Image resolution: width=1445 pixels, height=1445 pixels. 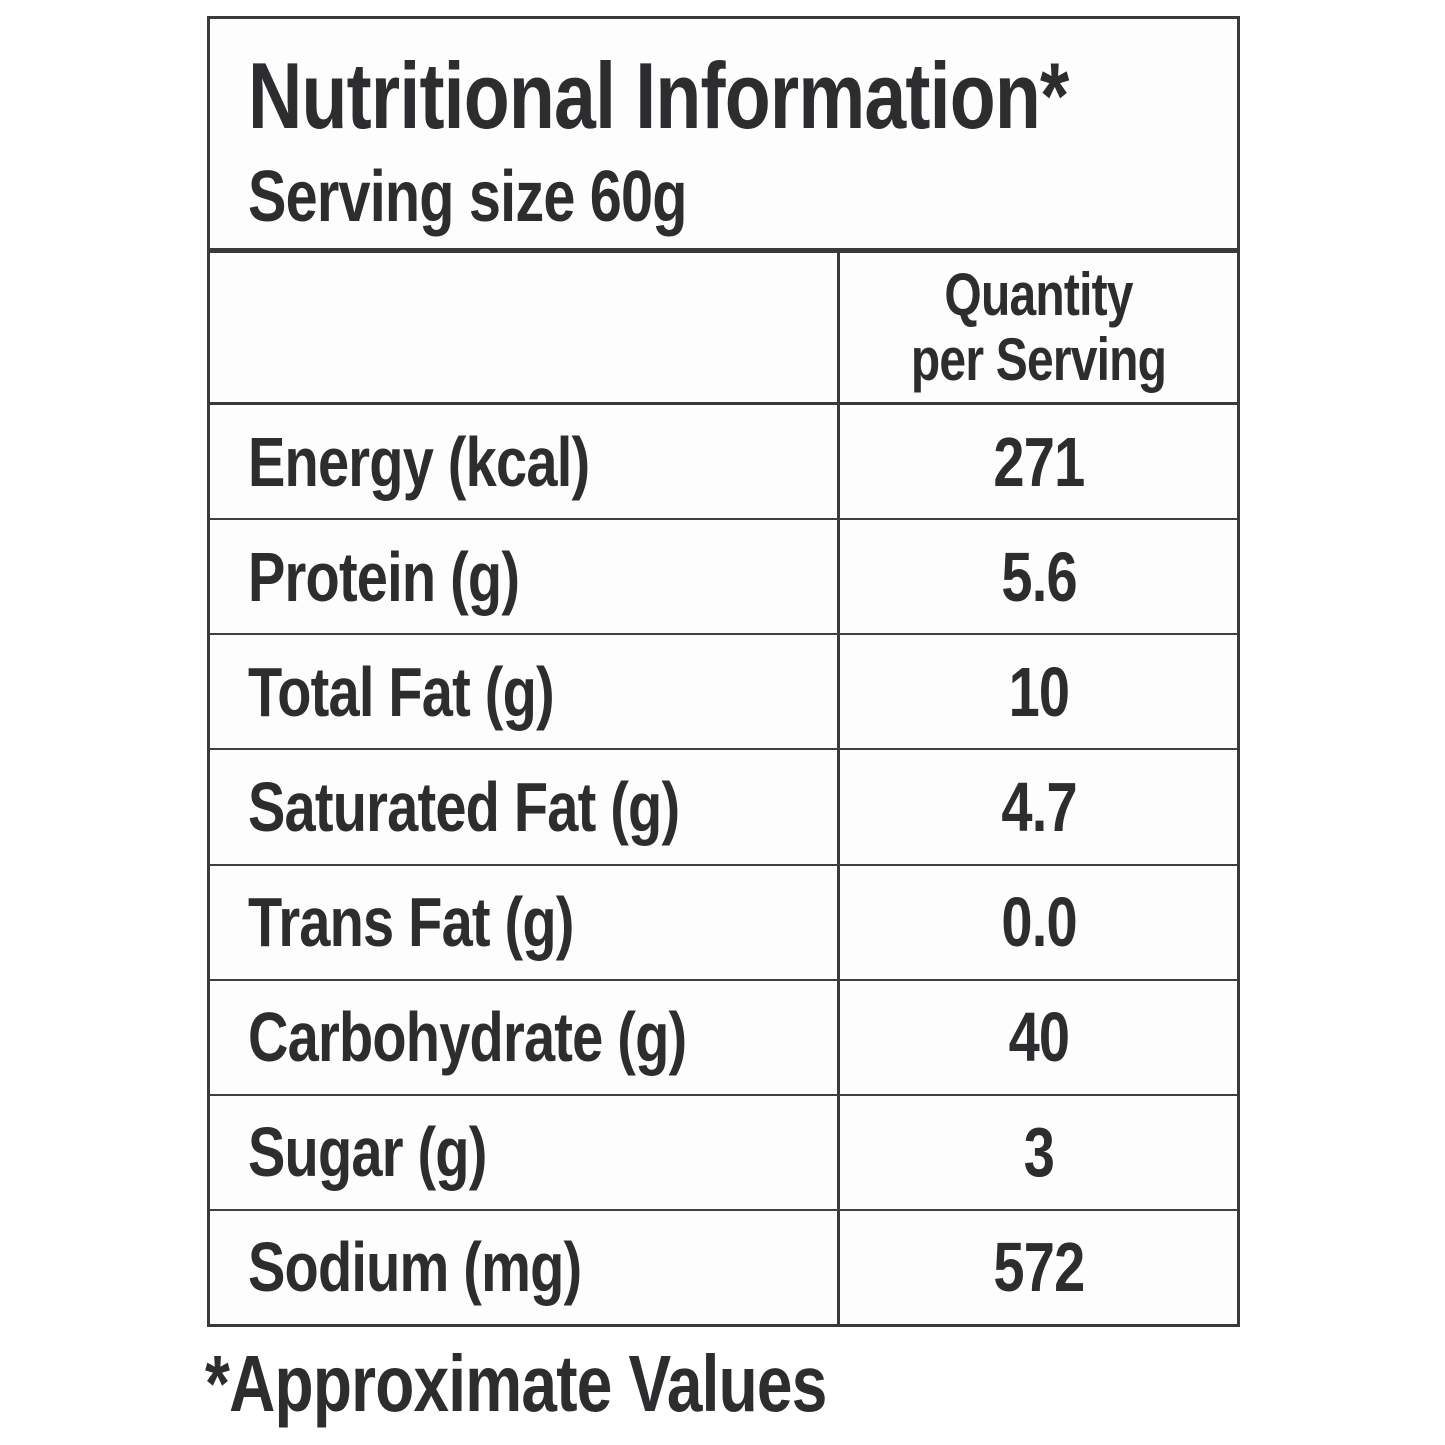 What do you see at coordinates (516, 1383) in the screenshot?
I see `footnote-text: *Approximate Values` at bounding box center [516, 1383].